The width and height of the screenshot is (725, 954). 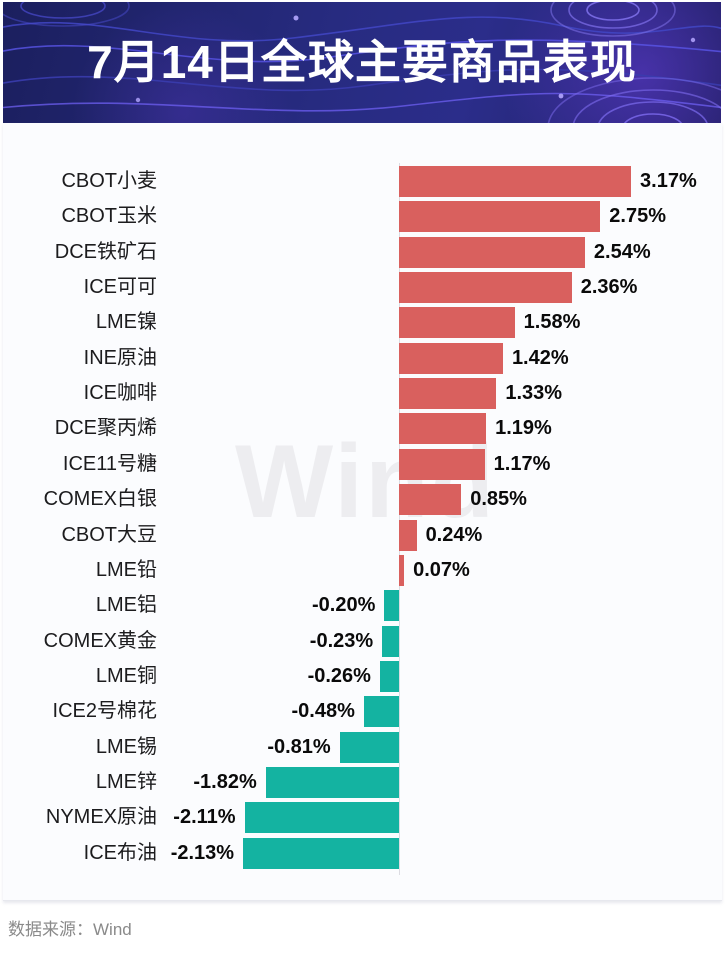 What do you see at coordinates (109, 463) in the screenshot?
I see `category-label: ICE11号糖` at bounding box center [109, 463].